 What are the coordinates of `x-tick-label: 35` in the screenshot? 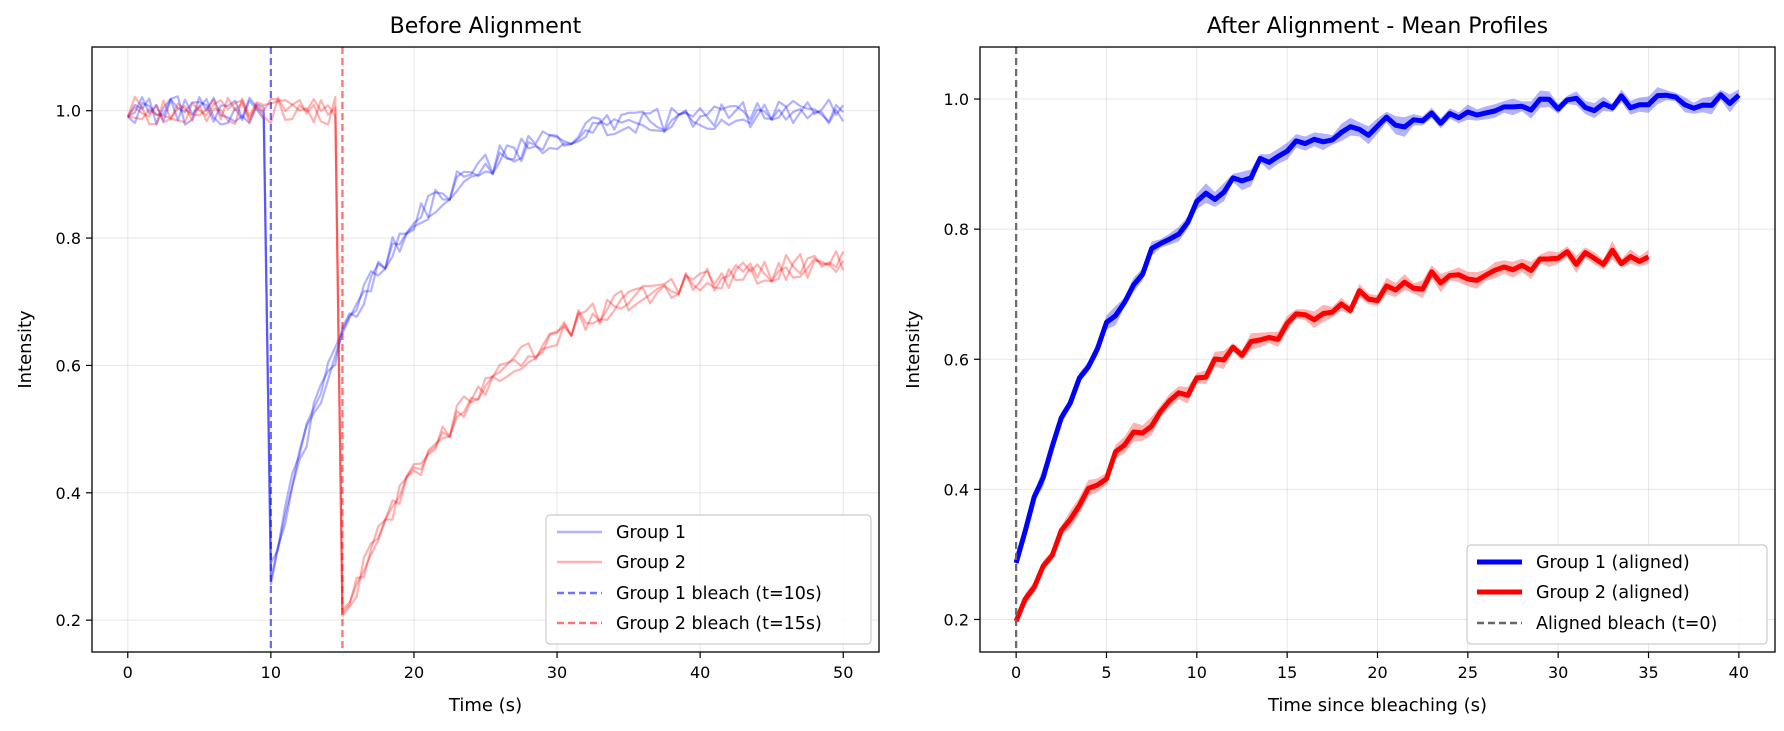 It's located at (1648, 672).